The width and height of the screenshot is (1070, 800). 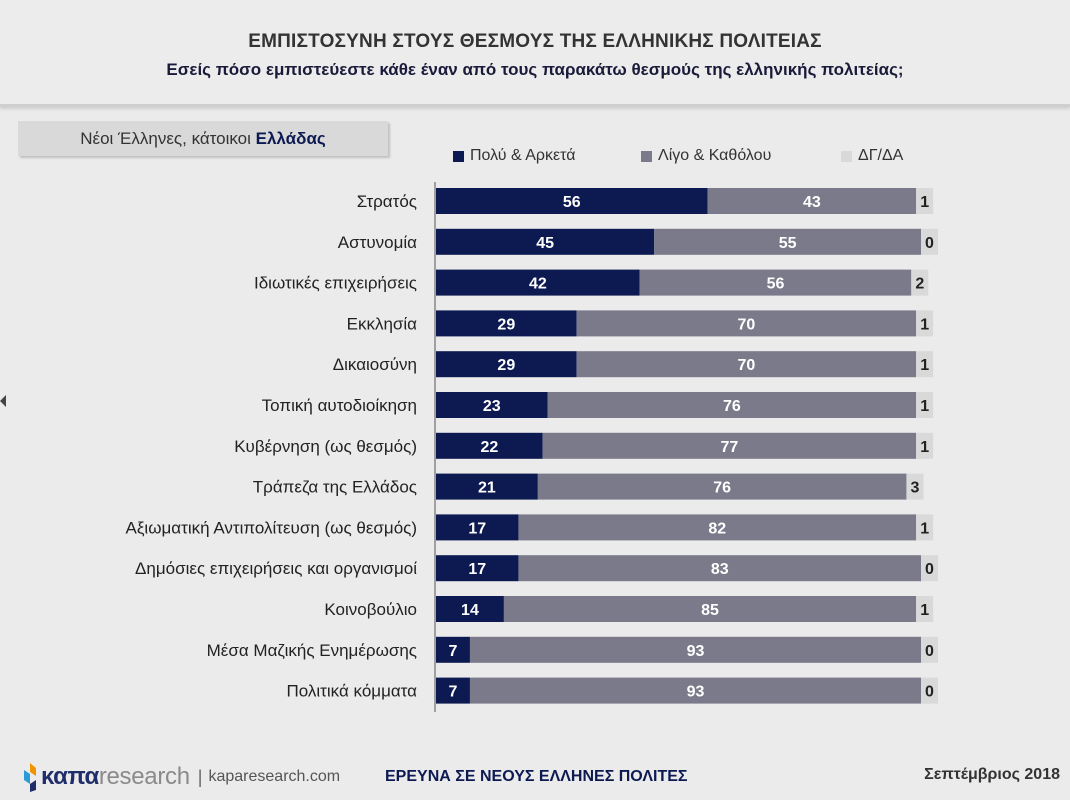 I want to click on data-label-series1: 22, so click(x=489, y=447).